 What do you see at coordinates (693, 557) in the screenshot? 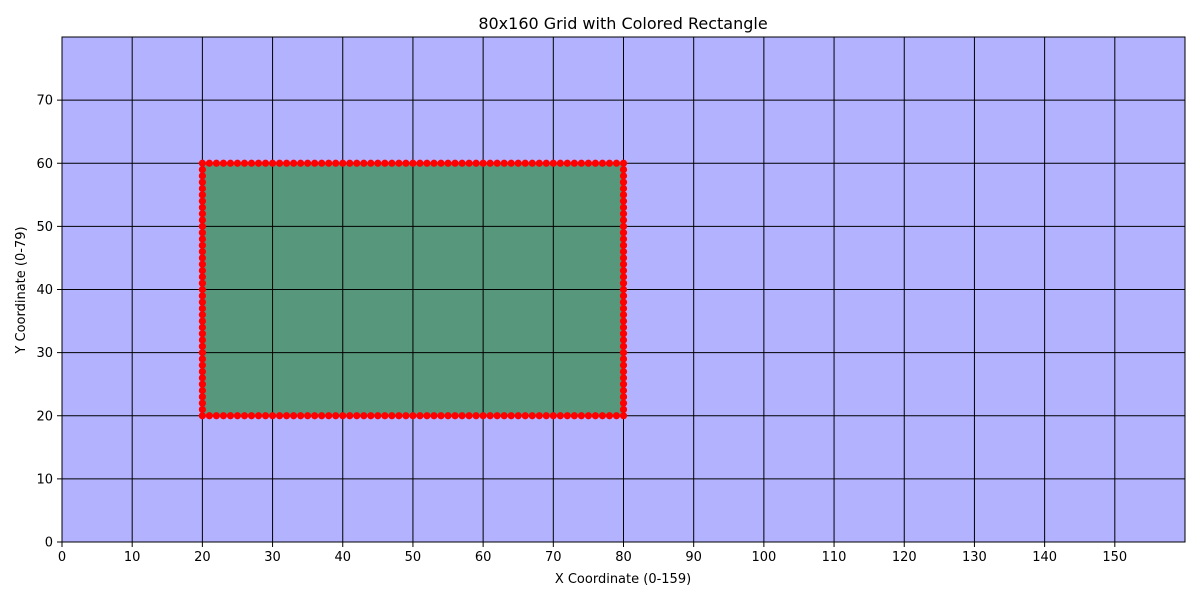
I see `x-tick-label: 90` at bounding box center [693, 557].